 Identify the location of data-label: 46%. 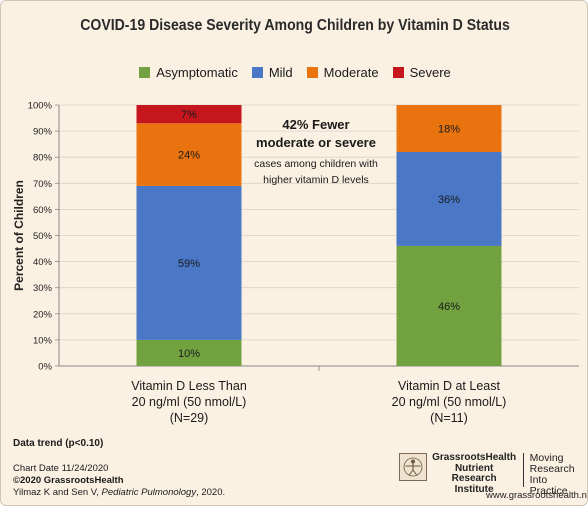
(449, 307).